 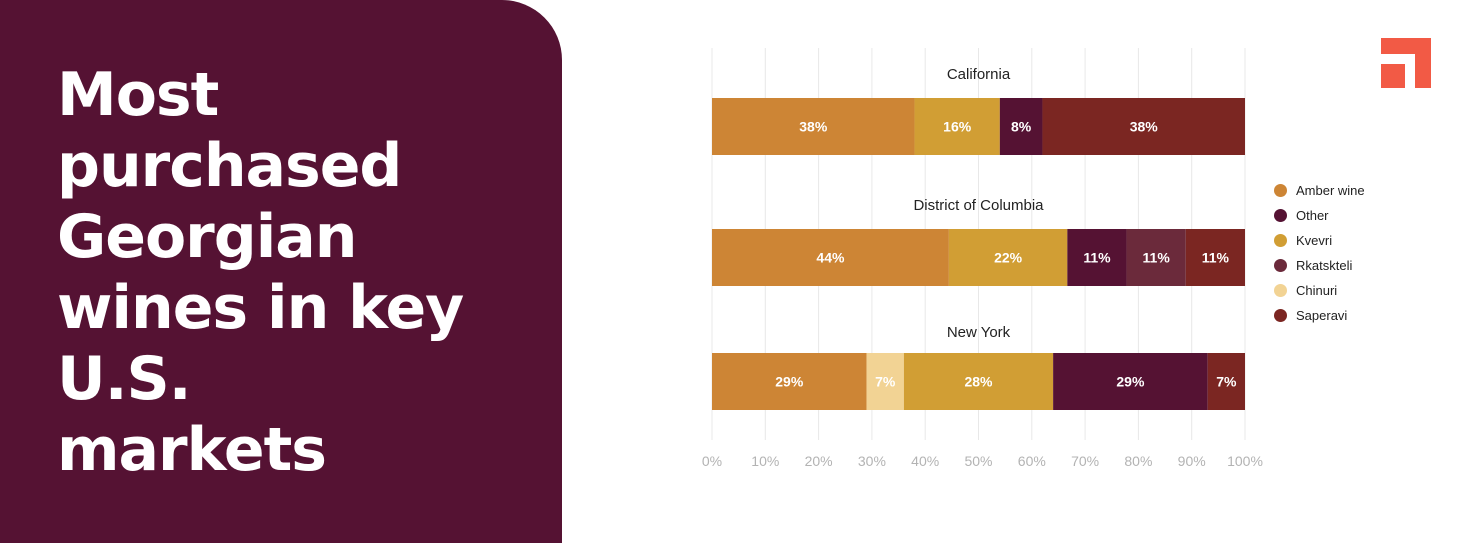 I want to click on data-label: 28%, so click(x=978, y=382).